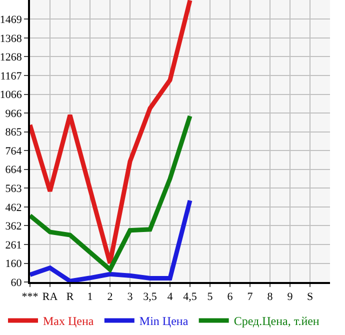 This screenshot has height=335, width=345. I want to click on y-tick-label: 261, so click(13, 245).